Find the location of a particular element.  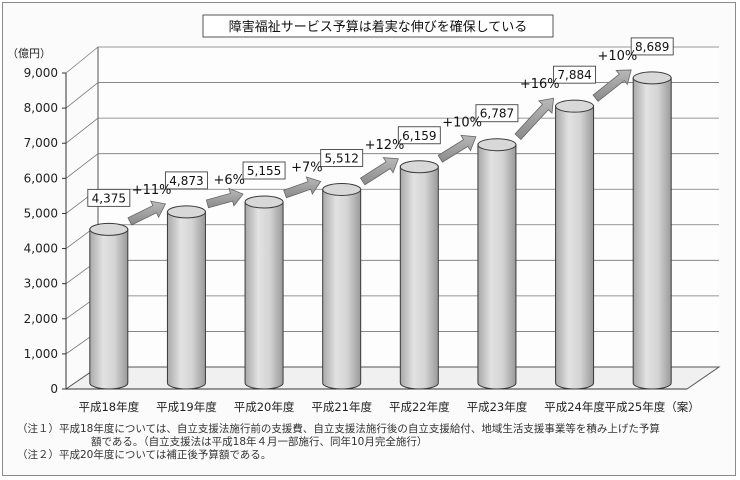

growth-label: +16% is located at coordinates (540, 84).